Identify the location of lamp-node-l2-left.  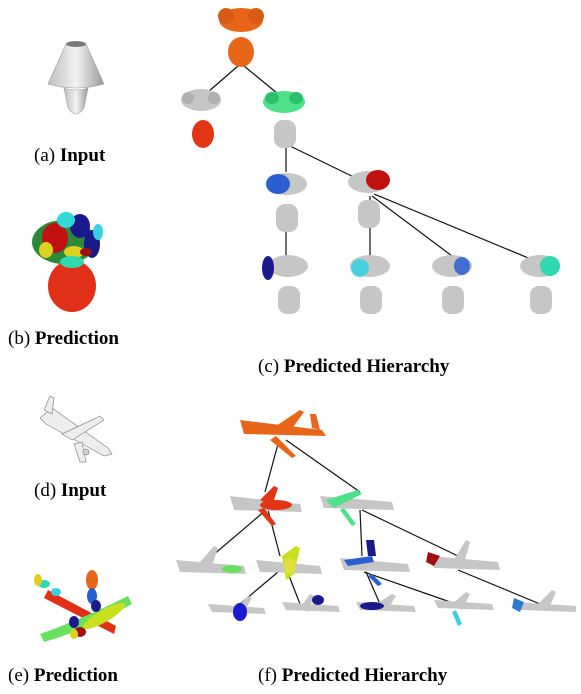
(286, 202).